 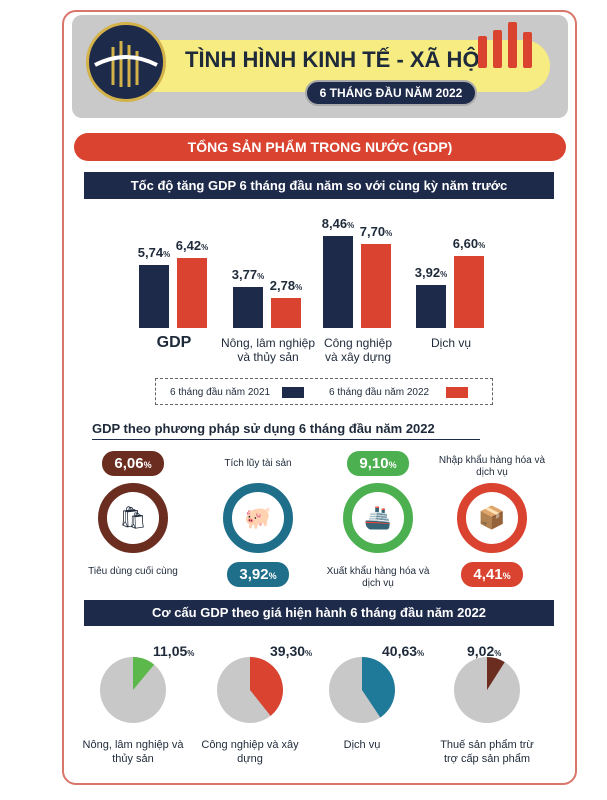 What do you see at coordinates (288, 651) in the screenshot?
I see `value-text: 39,30` at bounding box center [288, 651].